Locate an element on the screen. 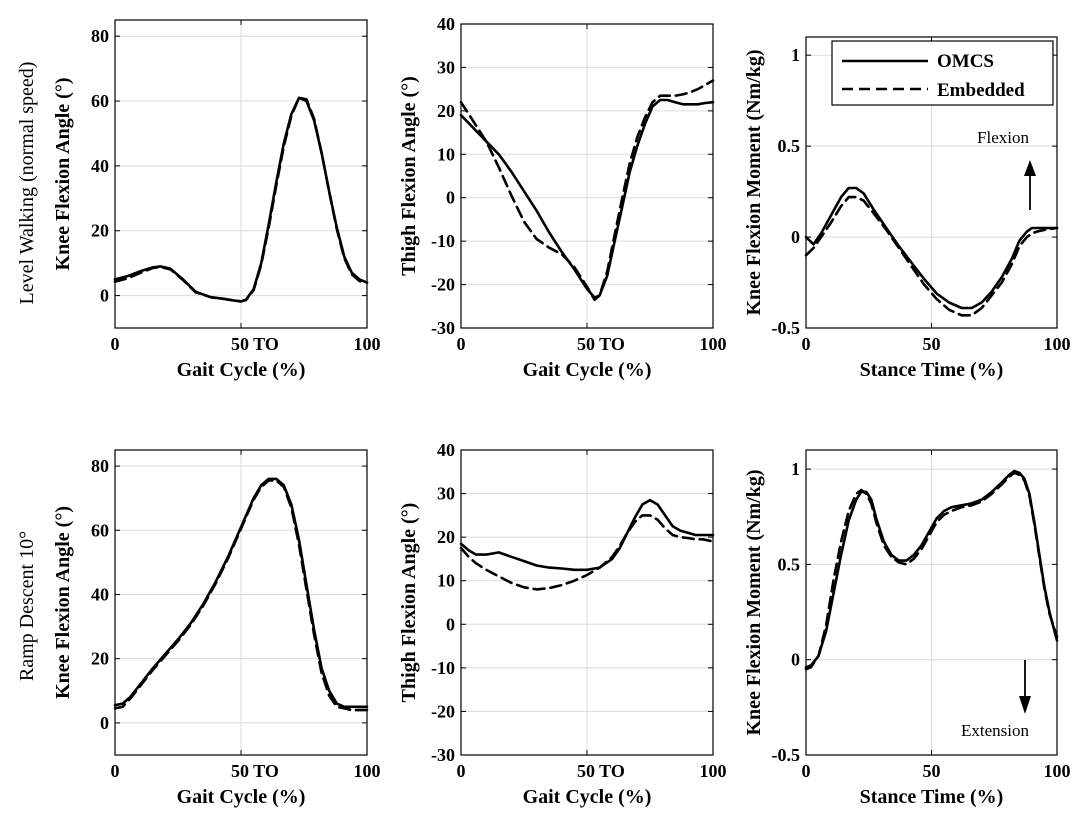  row-label-ramp-descent: Ramp Descent 10° is located at coordinates (27, 606).